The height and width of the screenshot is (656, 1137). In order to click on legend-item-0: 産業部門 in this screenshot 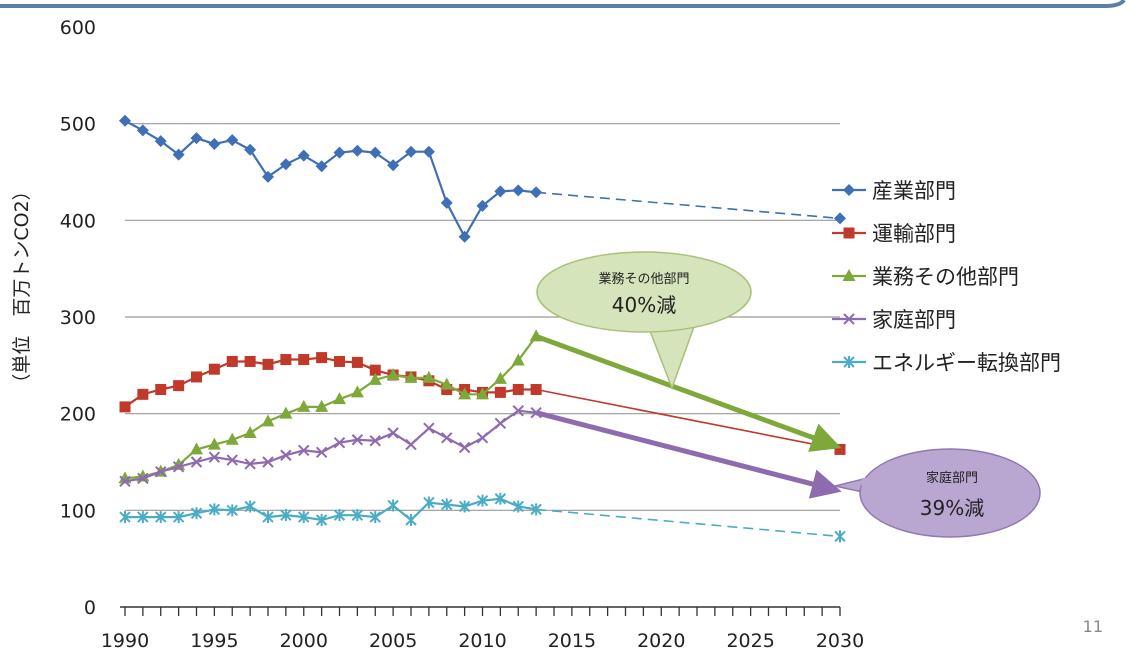, I will do `click(894, 191)`.